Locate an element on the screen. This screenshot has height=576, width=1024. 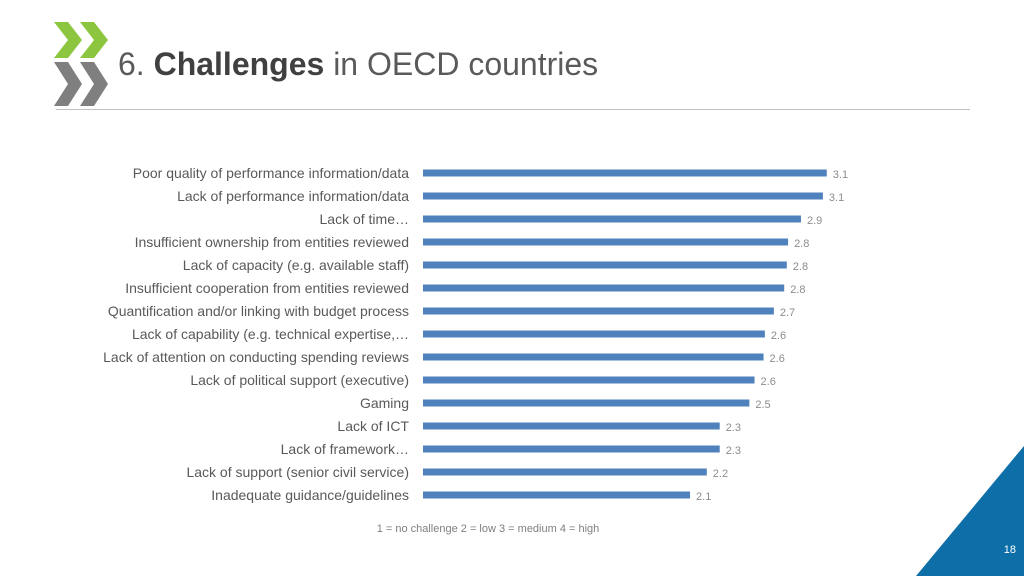
corner-triangle is located at coordinates (970, 511).